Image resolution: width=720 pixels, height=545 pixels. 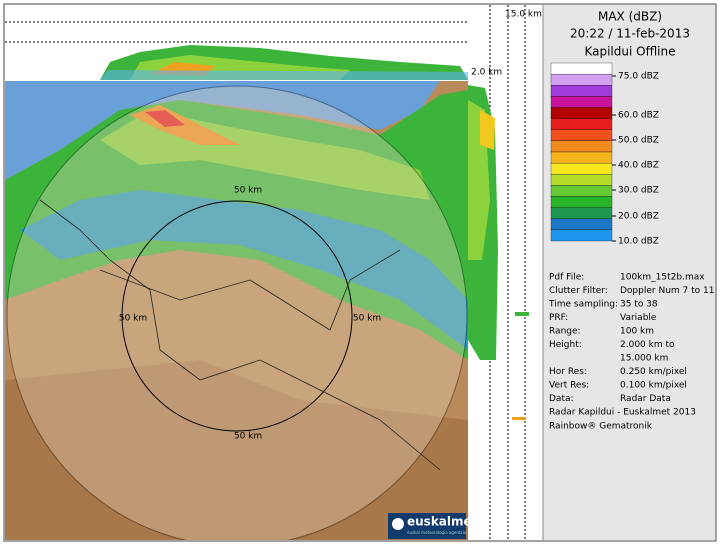 What do you see at coordinates (638, 318) in the screenshot?
I see `info-value: Variable` at bounding box center [638, 318].